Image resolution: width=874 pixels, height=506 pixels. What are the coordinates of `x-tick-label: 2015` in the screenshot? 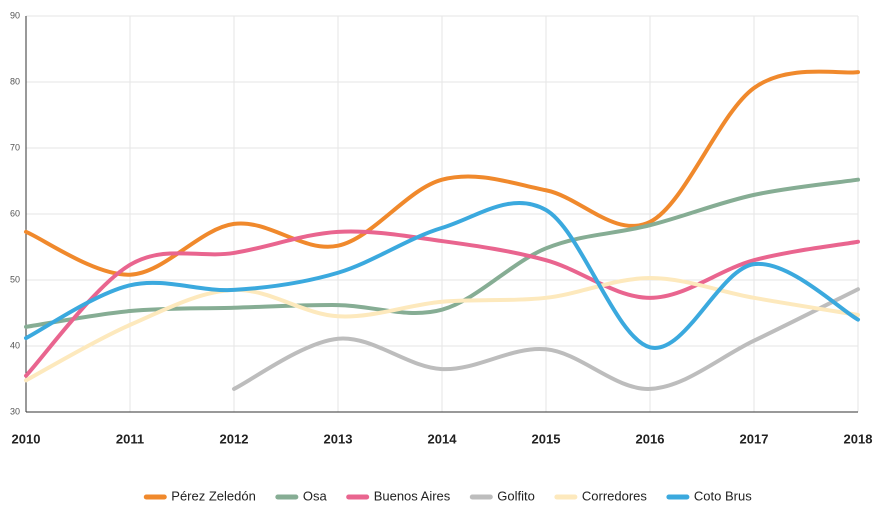 It's located at (546, 438).